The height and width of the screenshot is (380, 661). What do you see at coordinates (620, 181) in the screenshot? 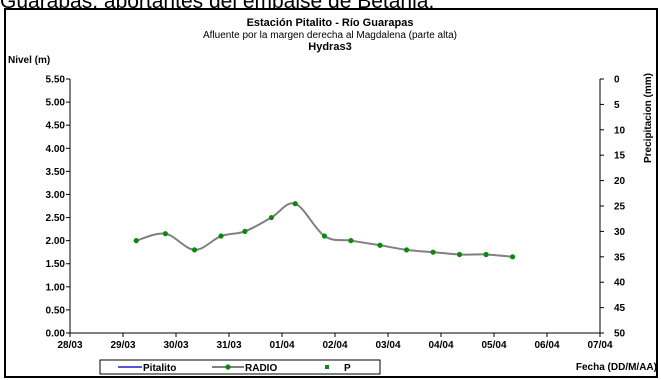
I see `y2-tick-label: 20` at bounding box center [620, 181].